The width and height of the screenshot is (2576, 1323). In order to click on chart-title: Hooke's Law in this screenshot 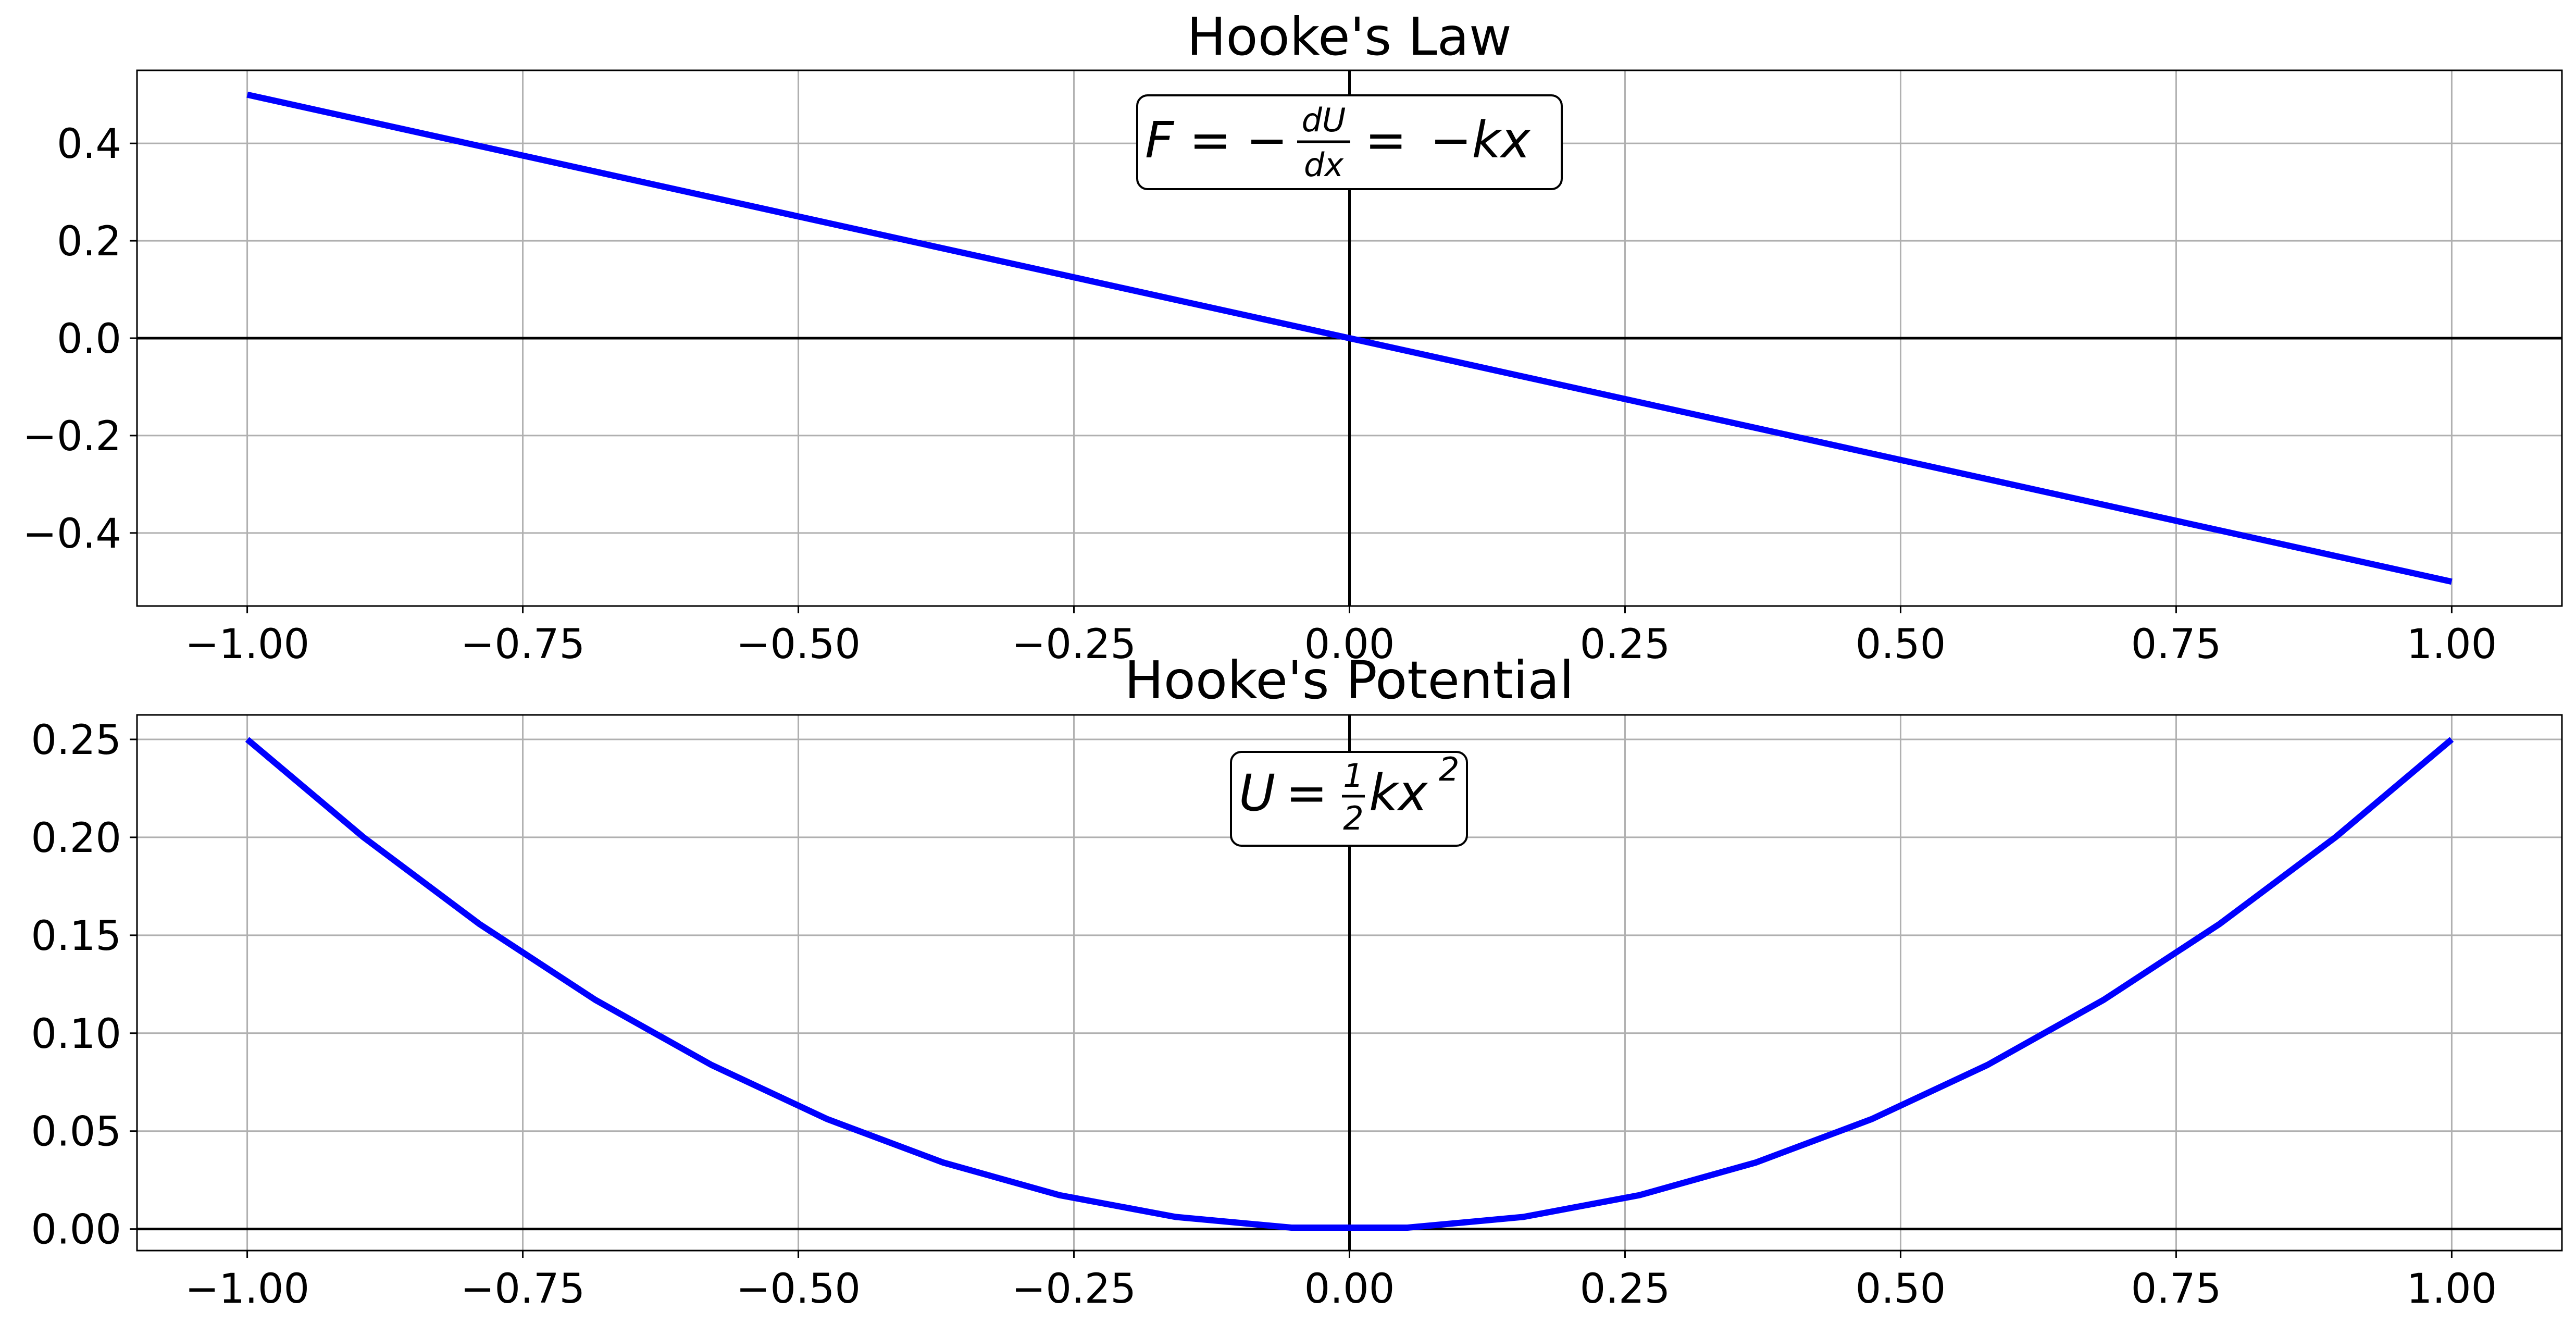, I will do `click(1349, 37)`.